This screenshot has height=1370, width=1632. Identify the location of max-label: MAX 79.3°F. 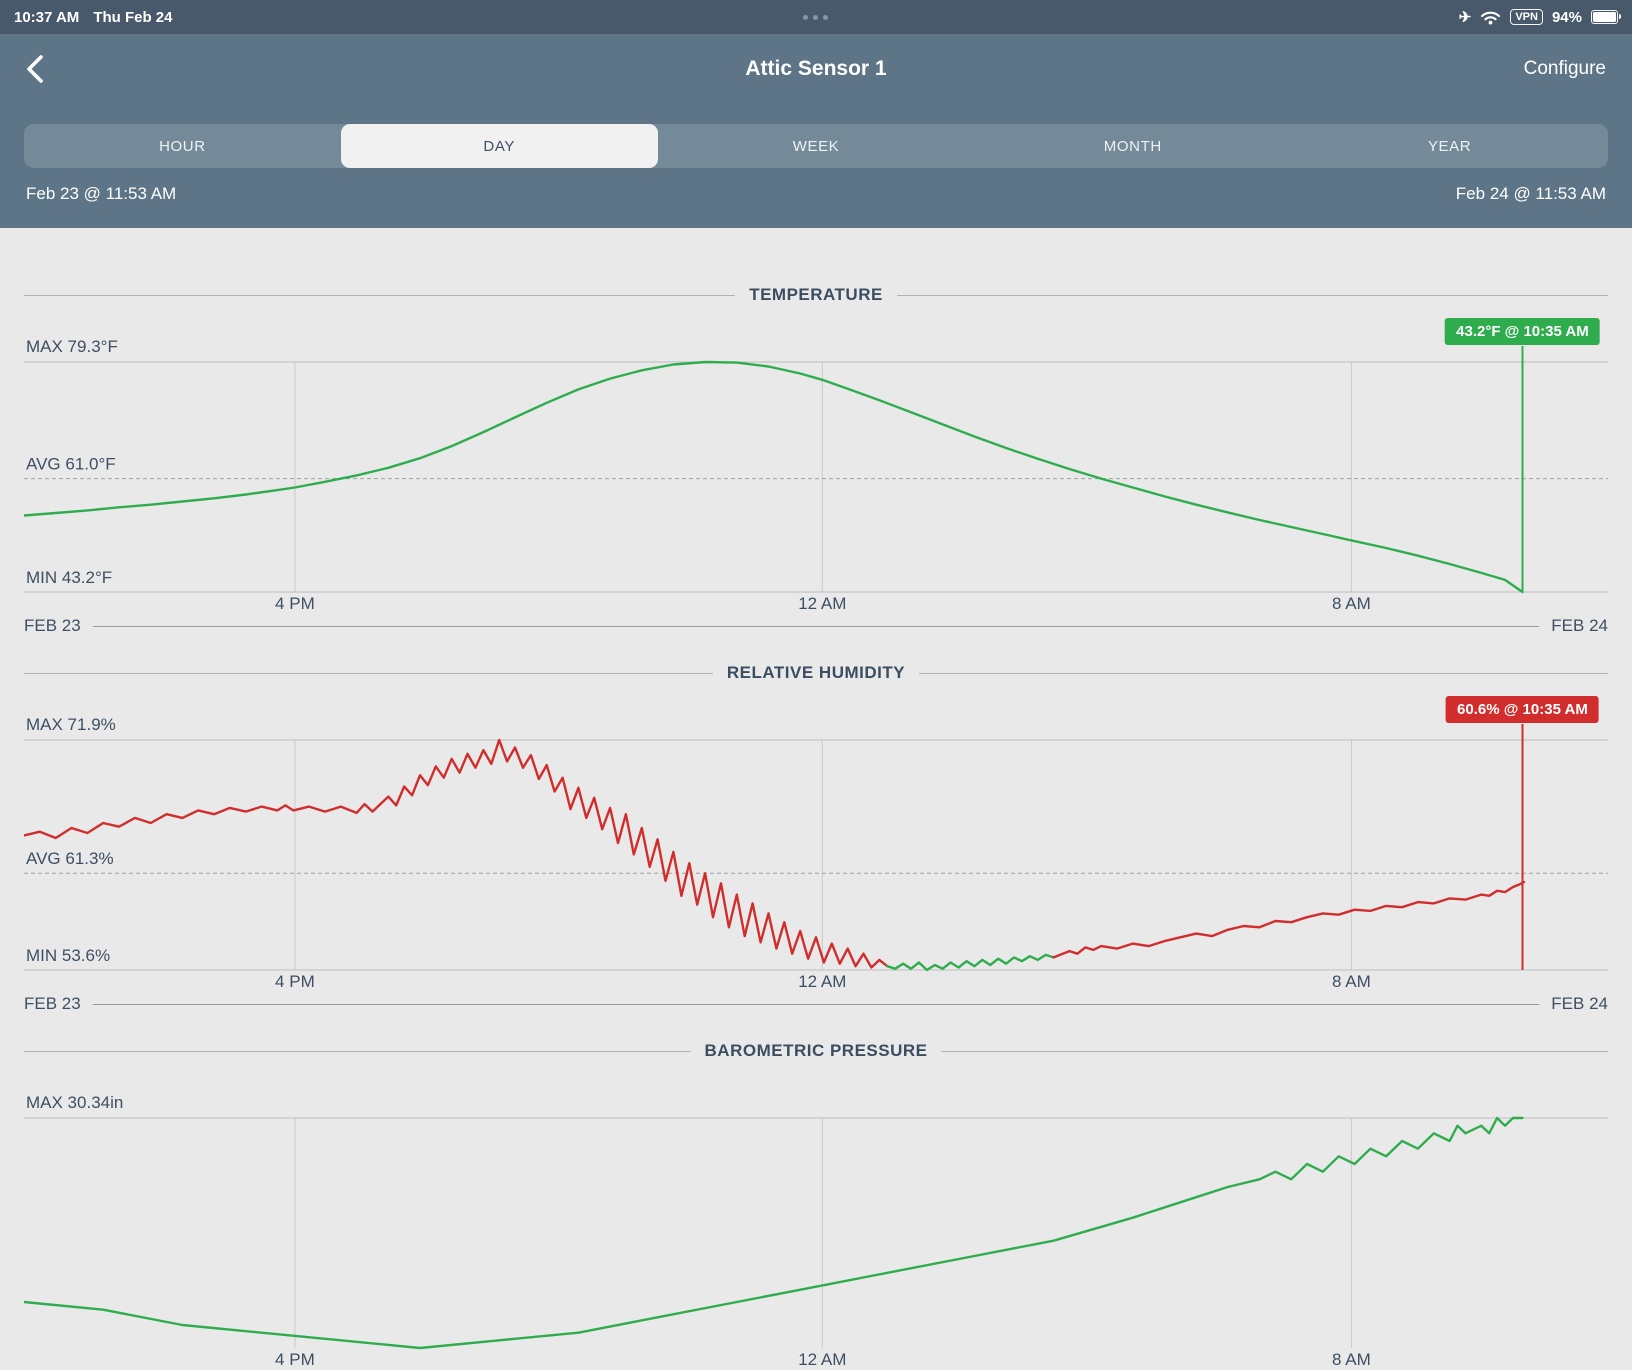
(72, 346).